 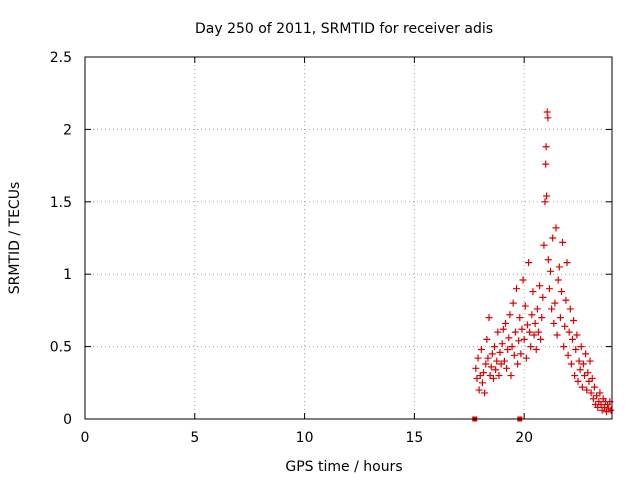 I want to click on y-tick-label: 1.5, so click(x=61, y=203).